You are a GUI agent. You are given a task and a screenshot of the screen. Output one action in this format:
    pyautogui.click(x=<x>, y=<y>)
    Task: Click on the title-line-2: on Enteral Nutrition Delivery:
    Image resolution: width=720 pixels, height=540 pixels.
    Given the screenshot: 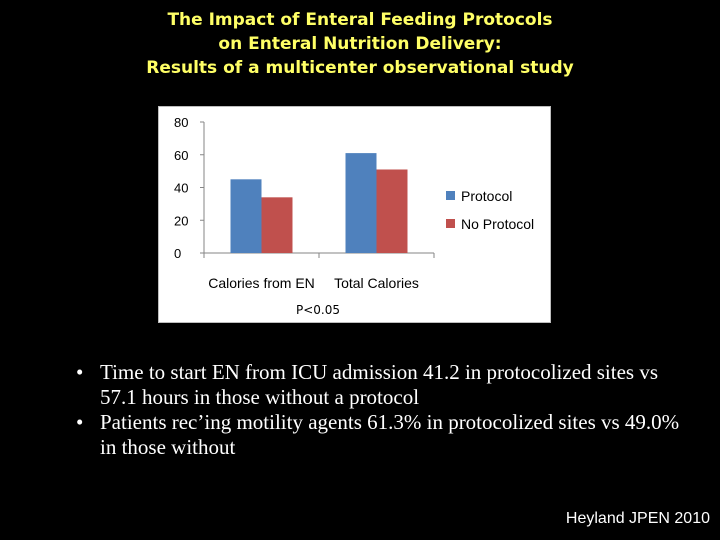 What is the action you would take?
    pyautogui.click(x=360, y=44)
    